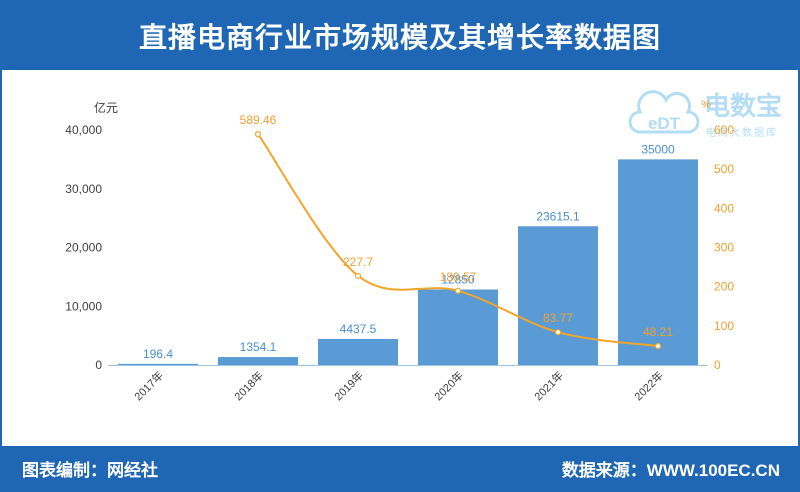 Image resolution: width=800 pixels, height=492 pixels. What do you see at coordinates (658, 149) in the screenshot?
I see `market-size-value-label: 35000` at bounding box center [658, 149].